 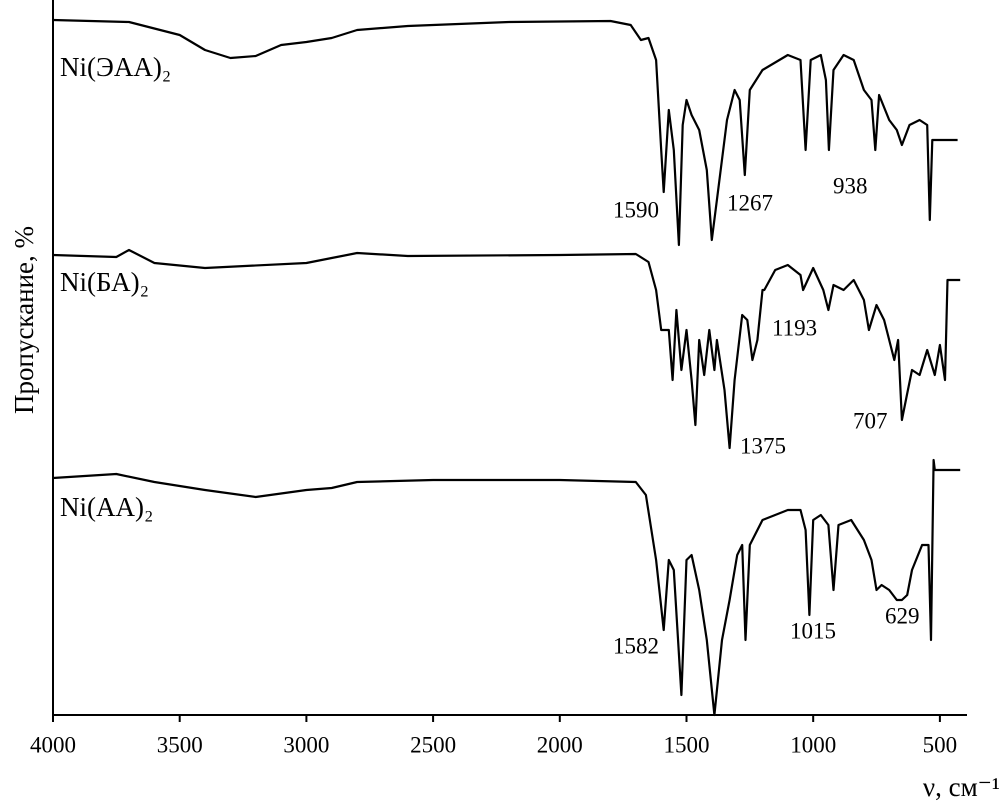 What do you see at coordinates (24, 320) in the screenshot?
I see `y-axis-label: Пропускание, %` at bounding box center [24, 320].